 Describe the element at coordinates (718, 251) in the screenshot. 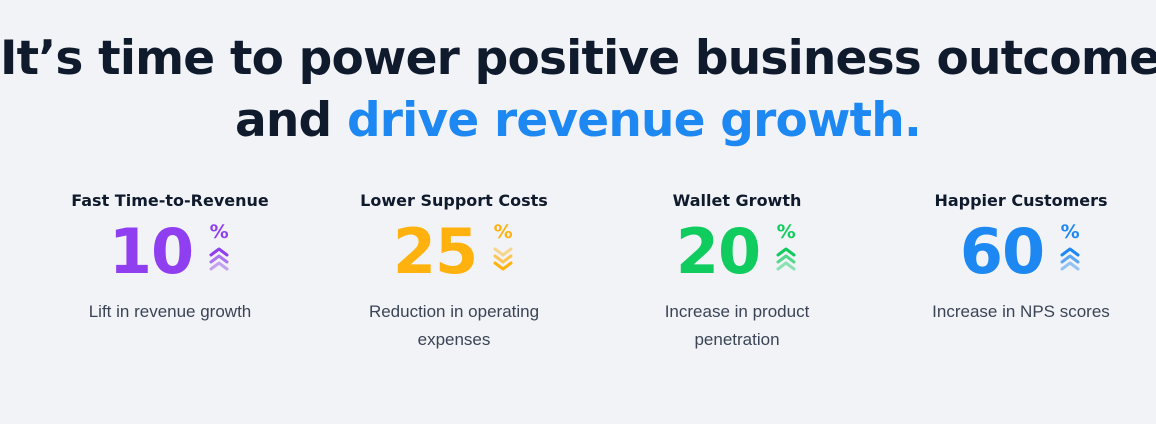

I see `stat-value: 20` at that location.